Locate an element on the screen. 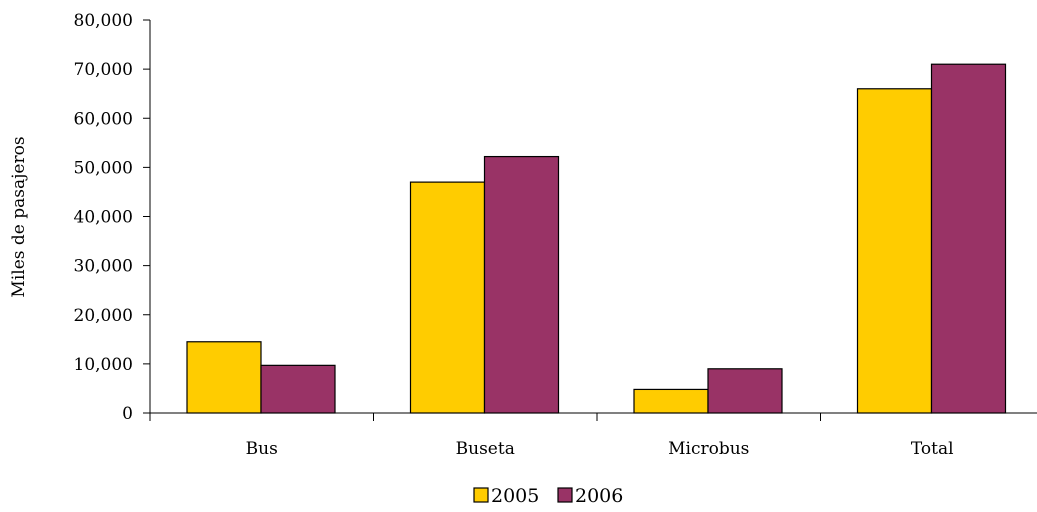 The height and width of the screenshot is (512, 1037). x-category-label: Total is located at coordinates (932, 449).